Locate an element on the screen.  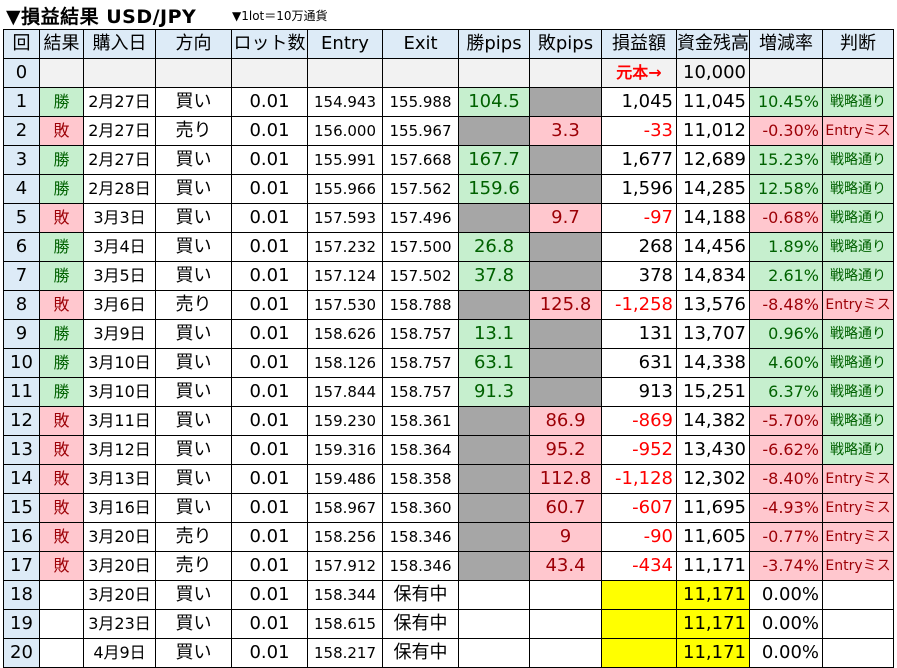
trade-row: 20 4月9日 買い 0.01 158.217 保有中 11,171 0.00% is located at coordinates (448, 653).